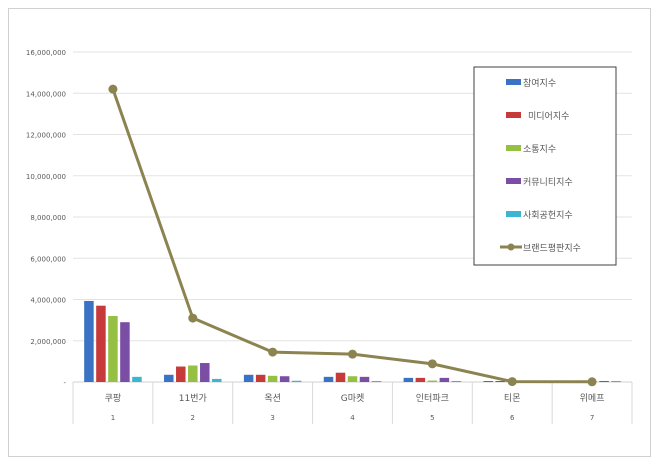  Describe the element at coordinates (113, 398) in the screenshot. I see `category-label: 쿠팡` at that location.